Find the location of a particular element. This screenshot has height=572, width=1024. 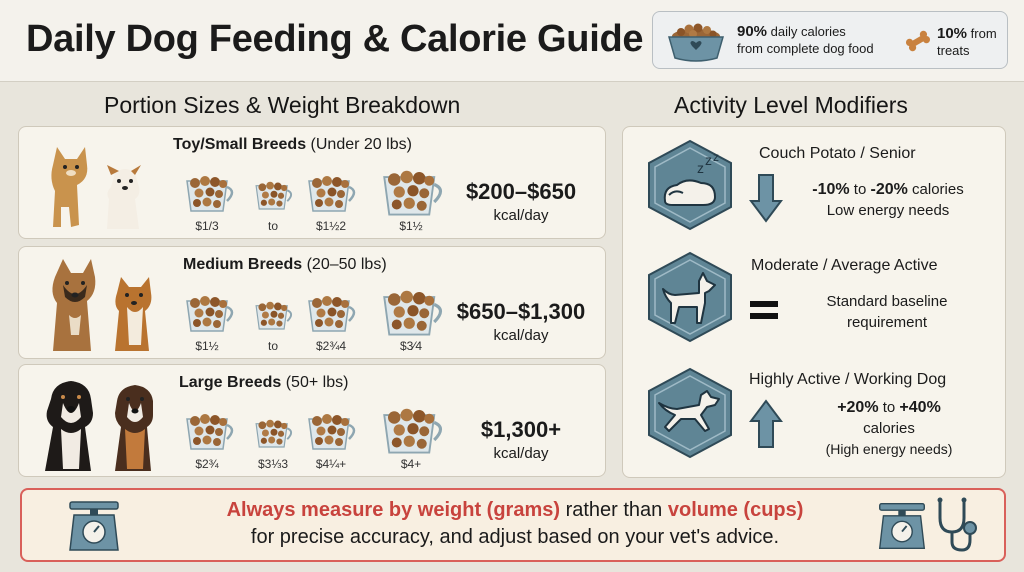

tip-highlight-volume: volume (cups) is located at coordinates (735, 510).